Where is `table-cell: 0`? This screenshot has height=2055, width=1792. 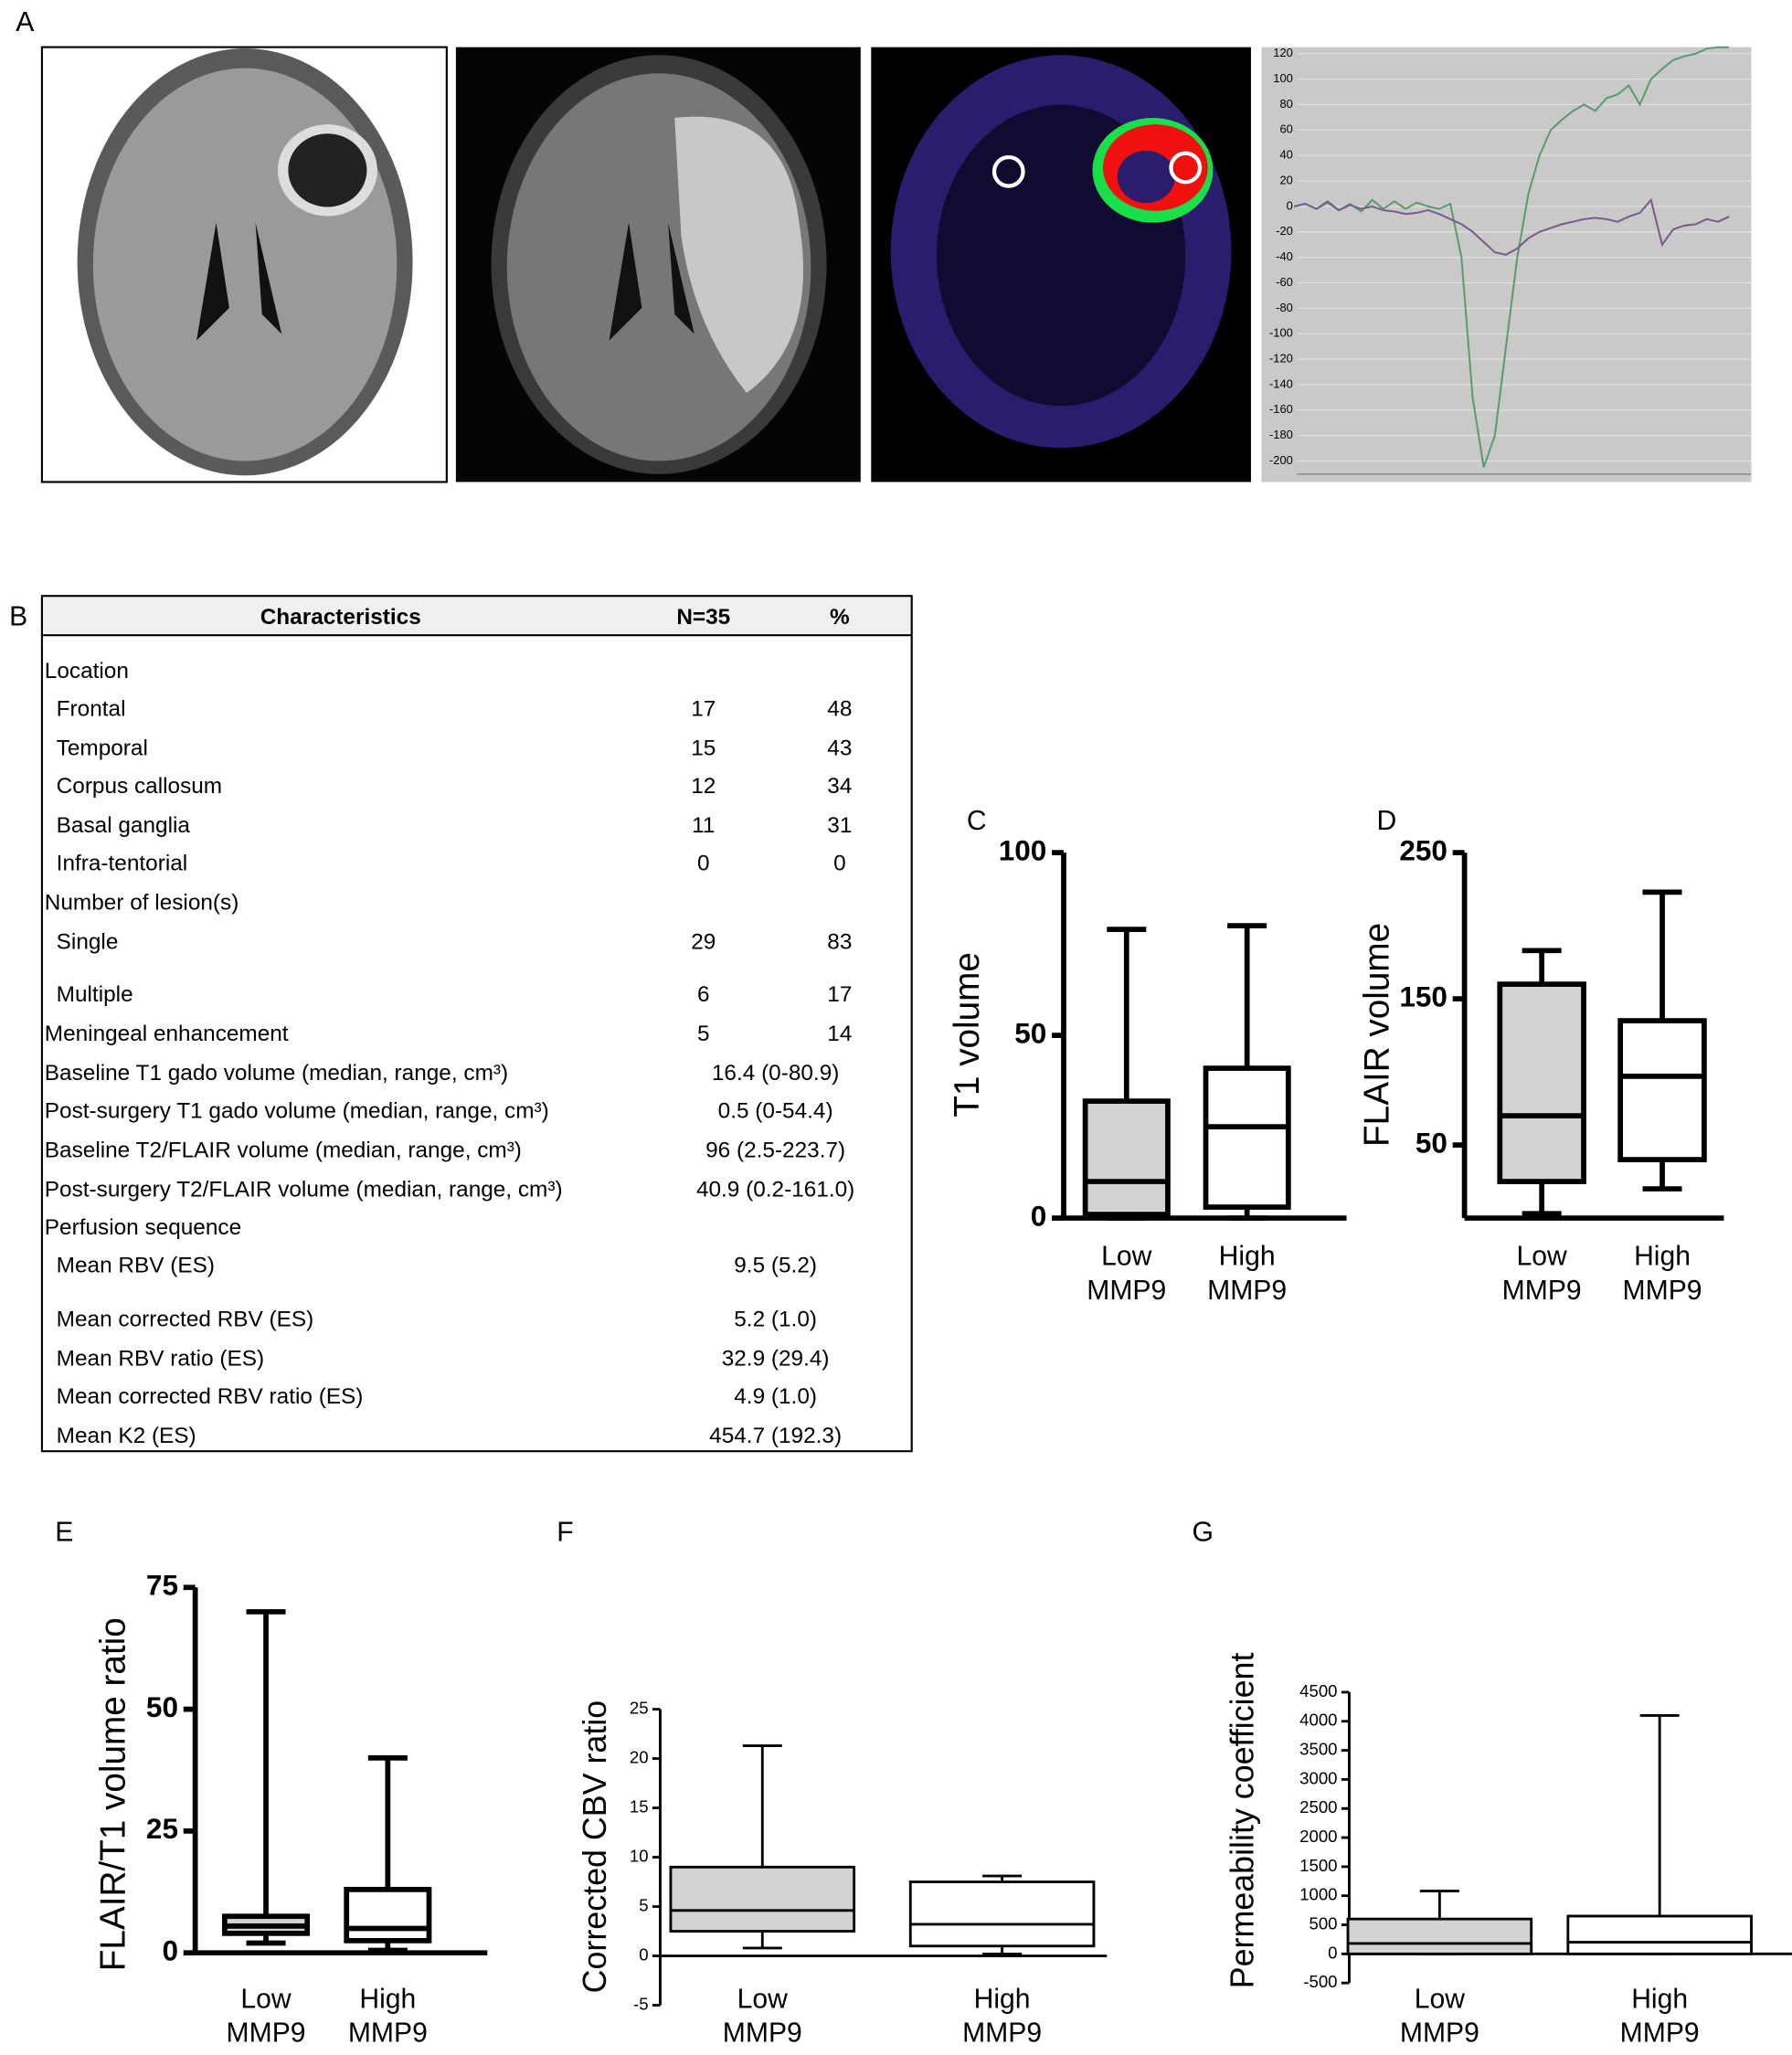
table-cell: 0 is located at coordinates (839, 863).